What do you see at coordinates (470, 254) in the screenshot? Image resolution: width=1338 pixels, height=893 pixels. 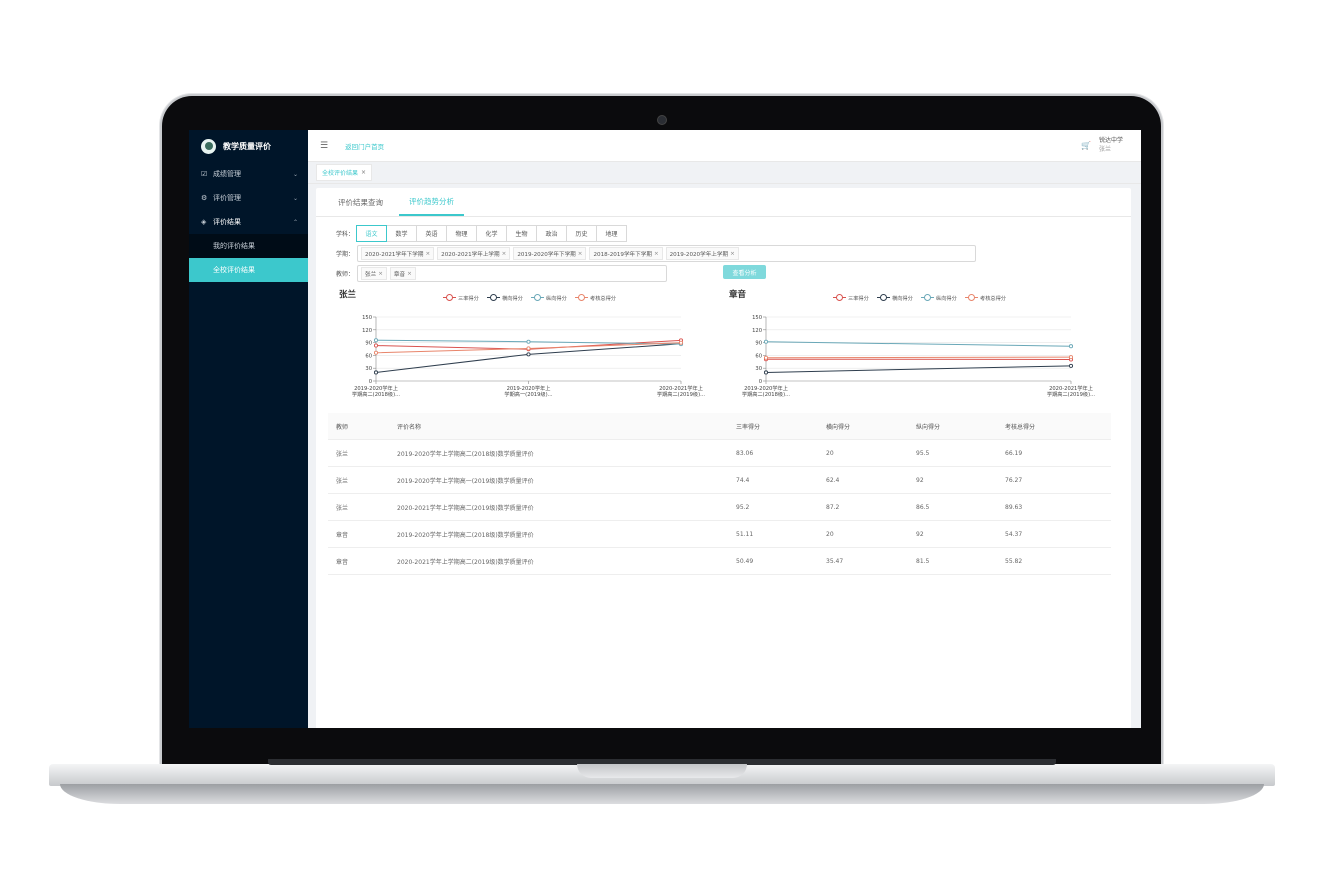 I see `chip-label: 2020-2021学年上学期` at bounding box center [470, 254].